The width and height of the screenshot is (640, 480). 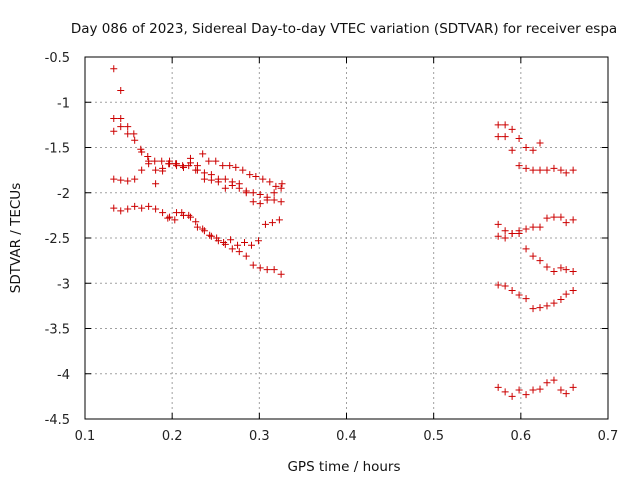 I want to click on series-sat-g, so click(x=546, y=169).